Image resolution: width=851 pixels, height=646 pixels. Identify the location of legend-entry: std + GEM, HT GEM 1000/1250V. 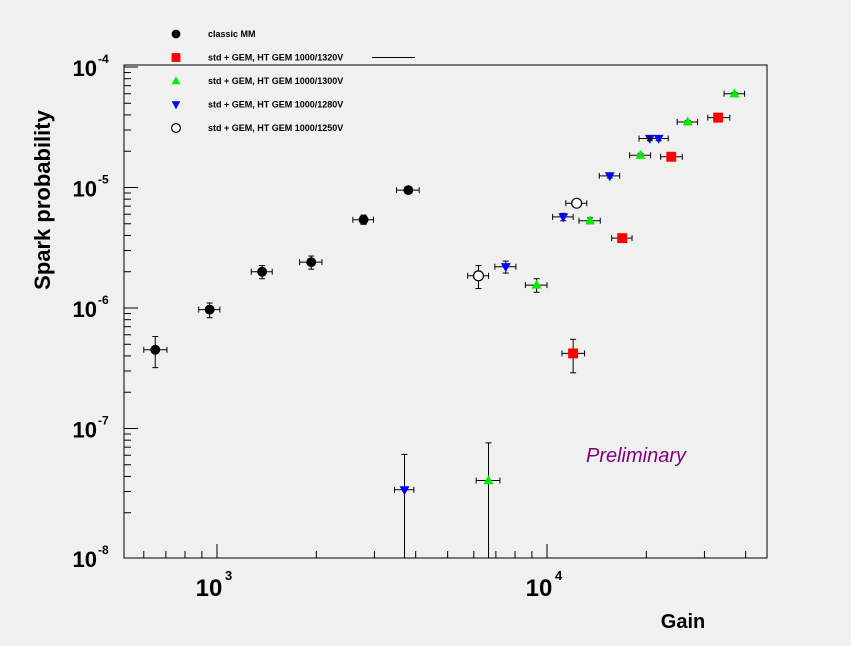
(257, 127).